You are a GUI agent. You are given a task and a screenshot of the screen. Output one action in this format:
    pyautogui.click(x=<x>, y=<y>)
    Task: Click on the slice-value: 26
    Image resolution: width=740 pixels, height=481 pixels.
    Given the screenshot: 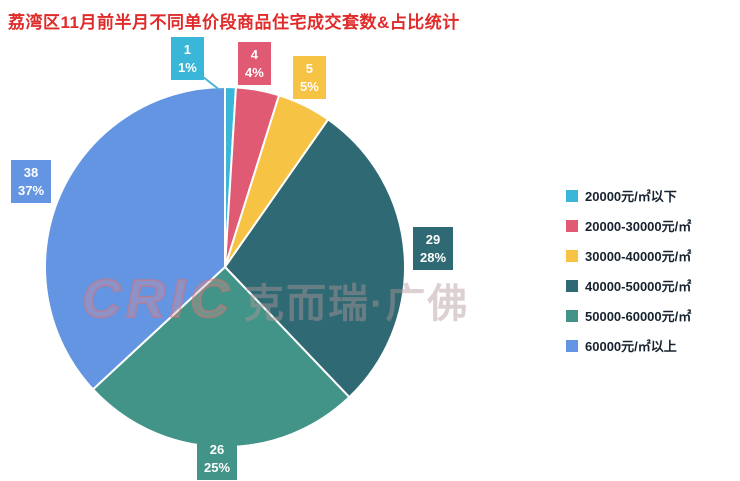 What is the action you would take?
    pyautogui.click(x=217, y=449)
    